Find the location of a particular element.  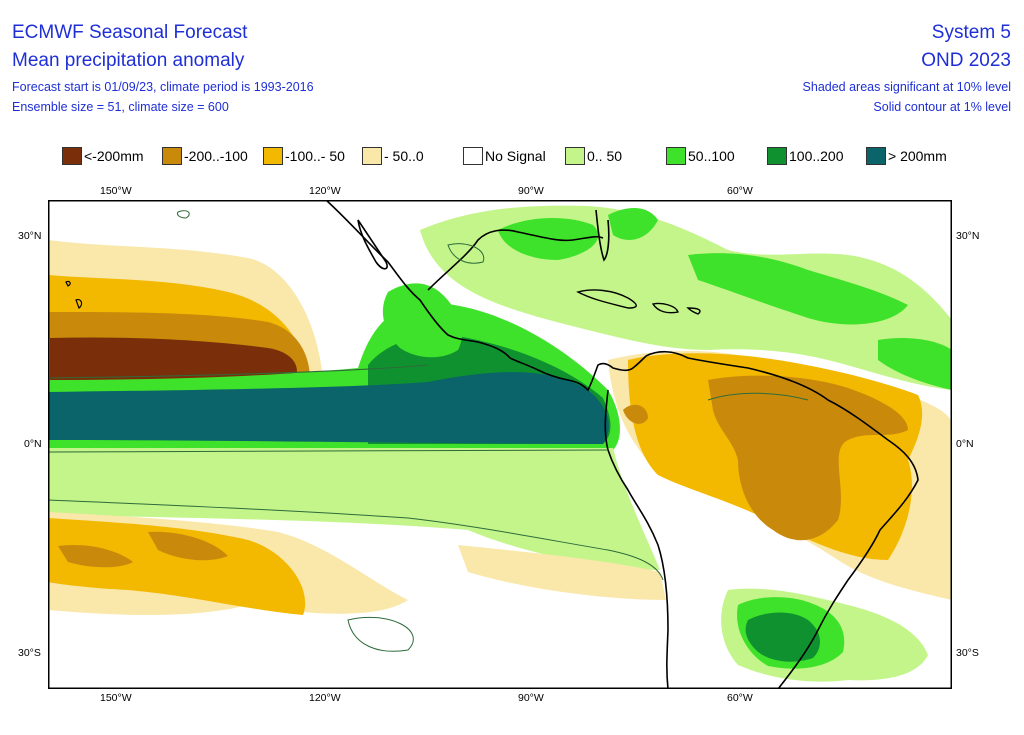

legend-label: > 200mm is located at coordinates (917, 156).